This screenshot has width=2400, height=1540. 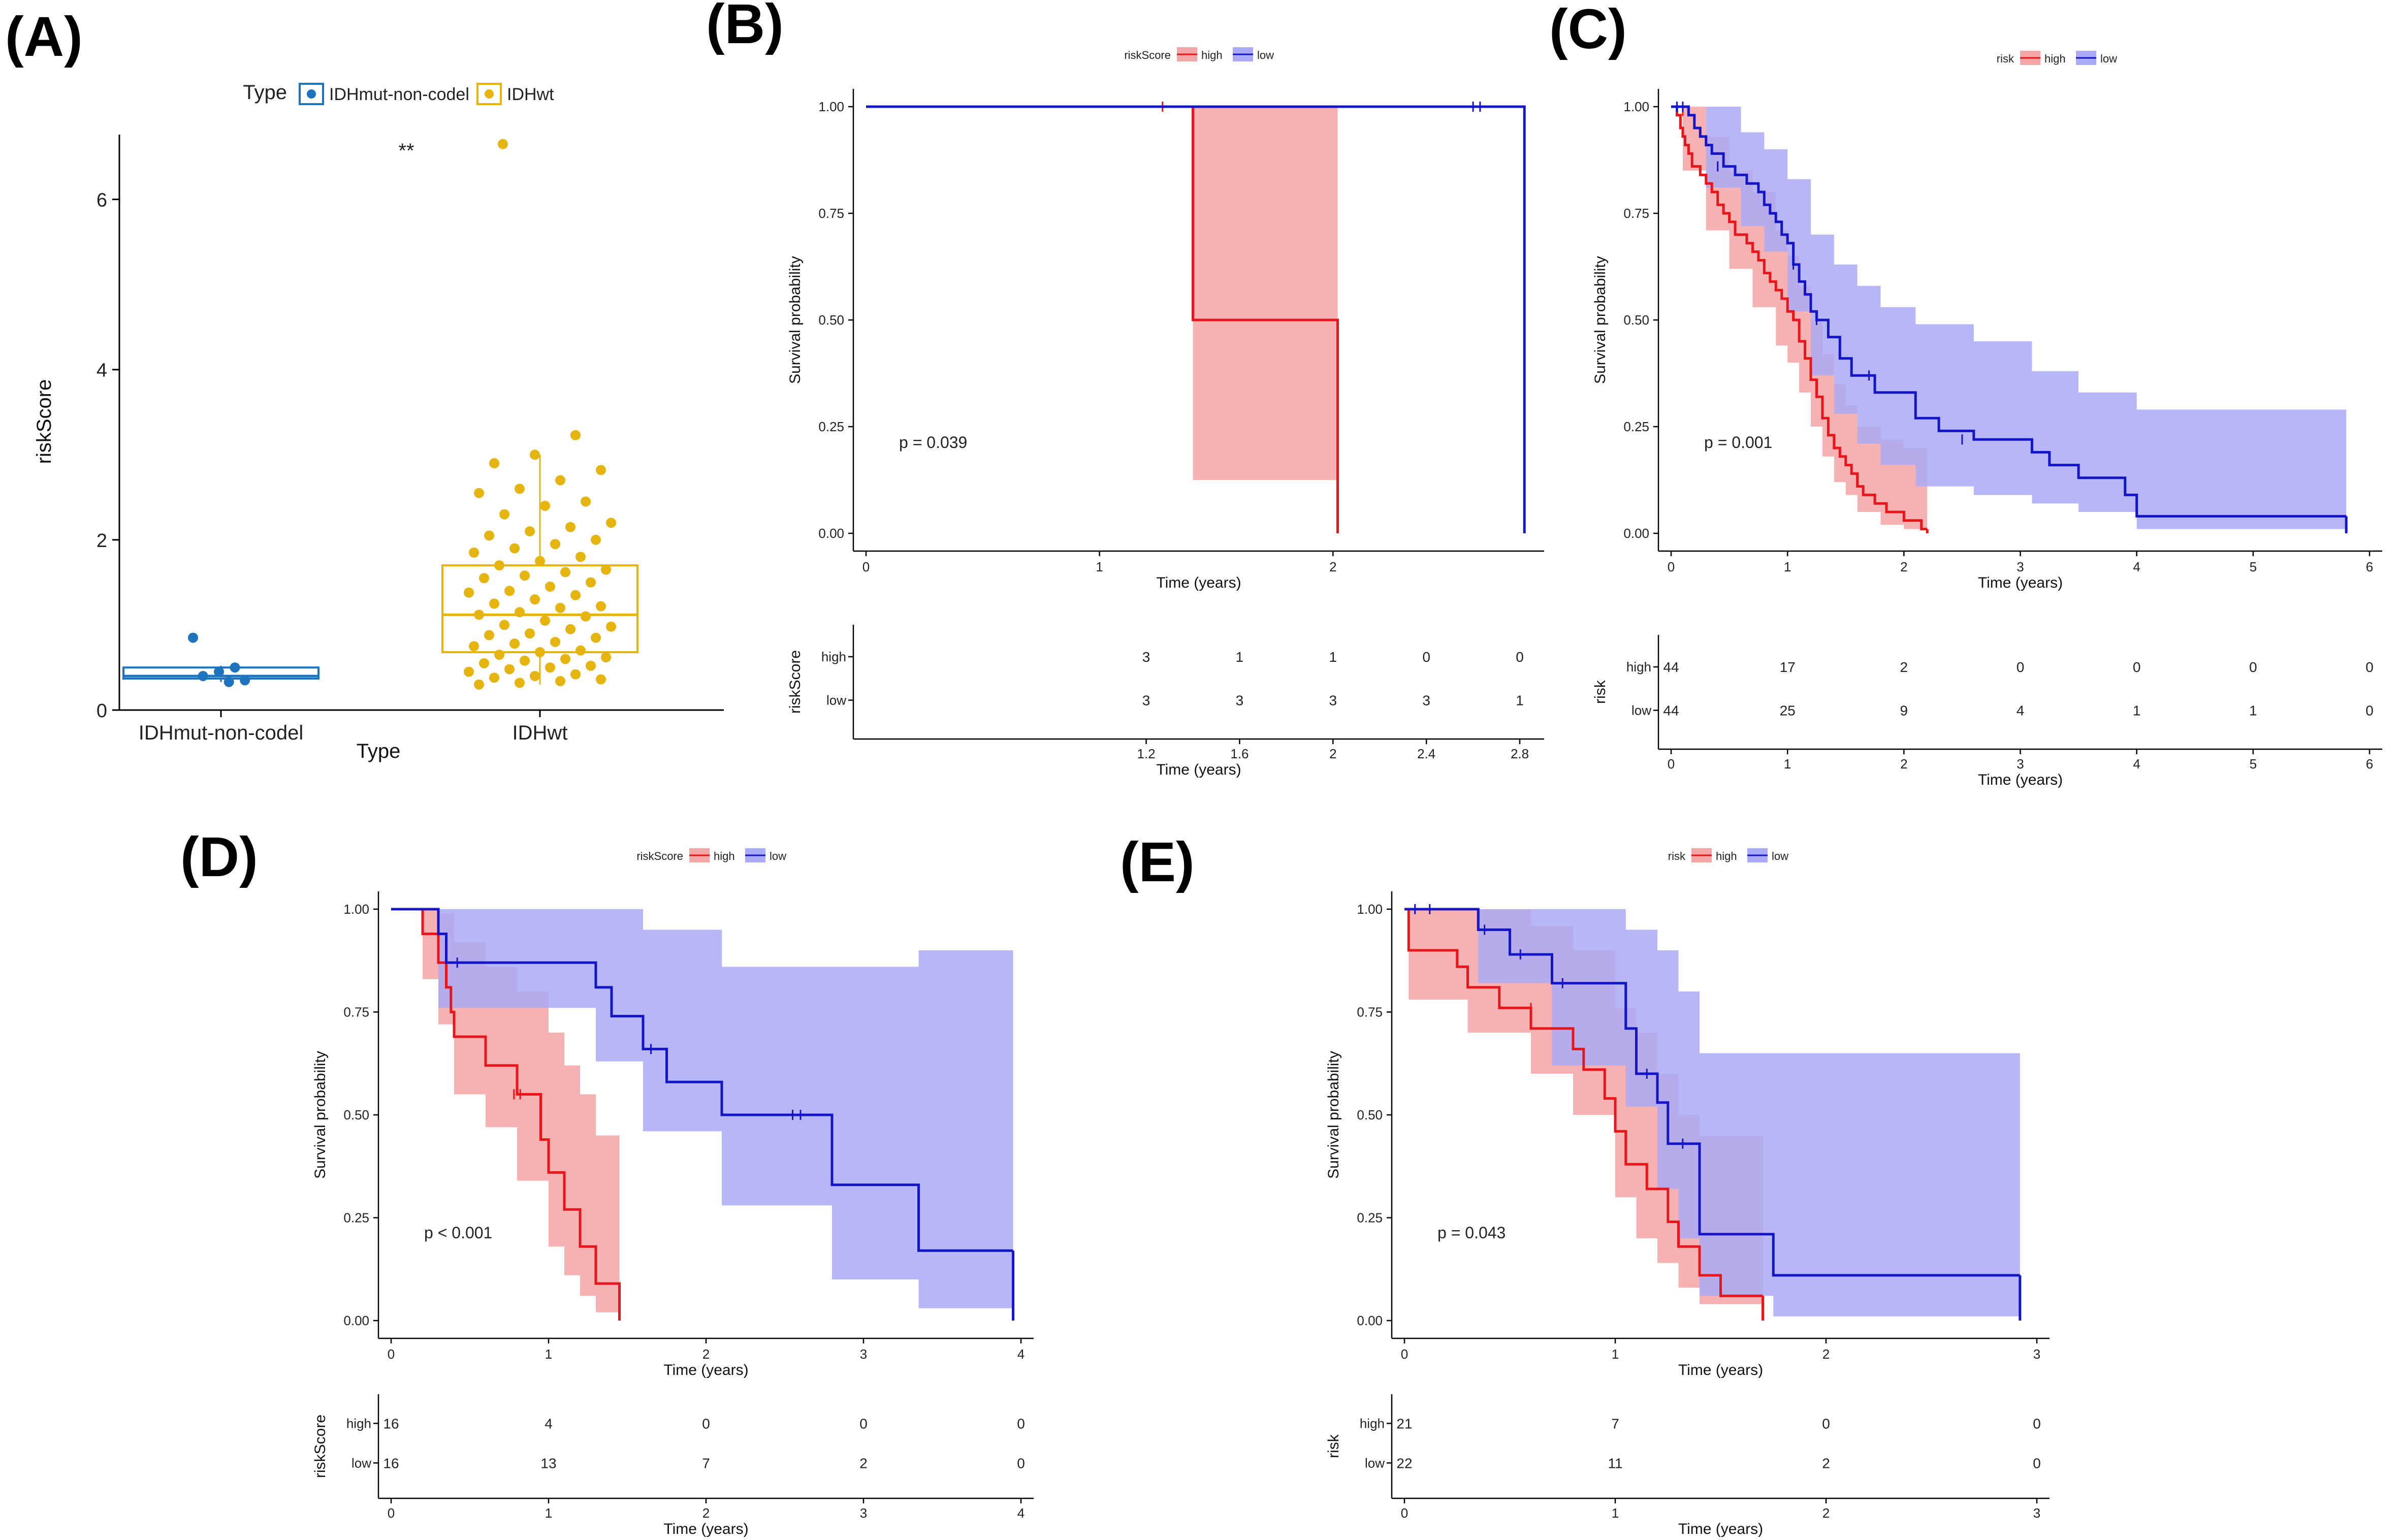 What do you see at coordinates (1904, 667) in the screenshot?
I see `table-count-high: 2` at bounding box center [1904, 667].